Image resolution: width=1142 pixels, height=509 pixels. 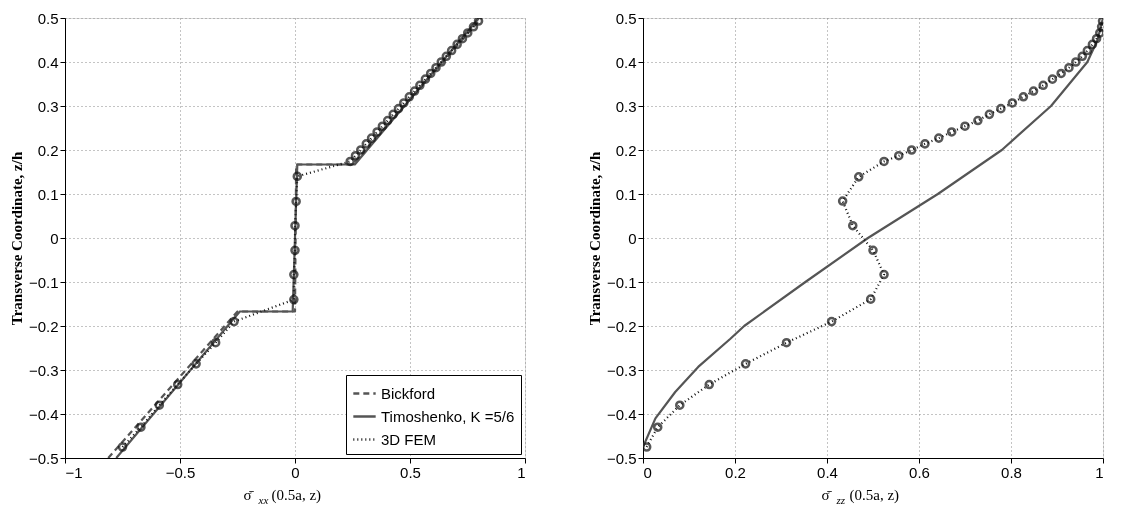 What do you see at coordinates (282, 496) in the screenshot?
I see `x-axis-title: σ̄xx (0.5a, z)` at bounding box center [282, 496].